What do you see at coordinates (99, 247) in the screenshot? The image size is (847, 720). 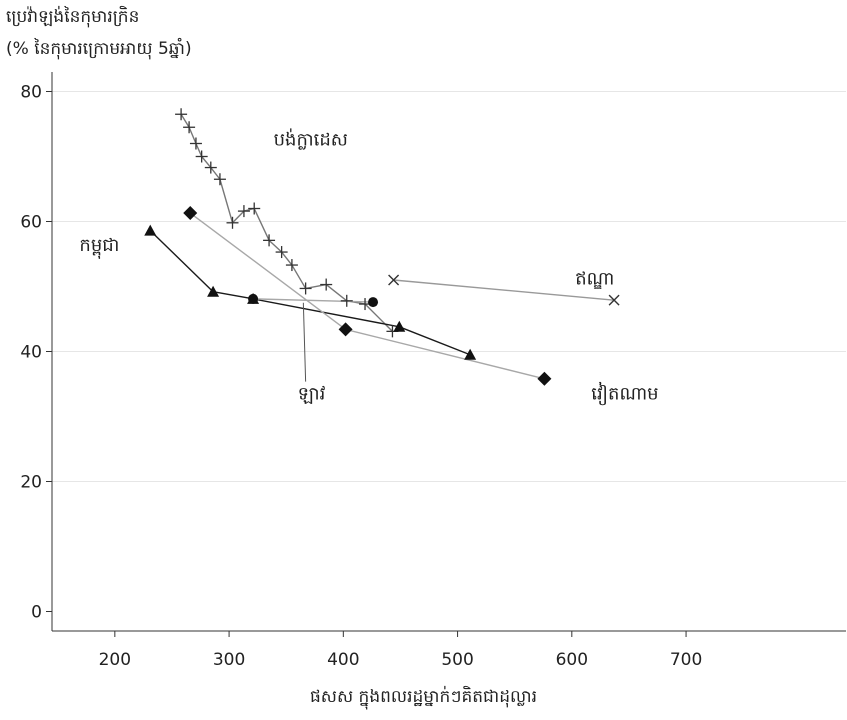 I see `series-label-1: កម្ពុជា` at bounding box center [99, 247].